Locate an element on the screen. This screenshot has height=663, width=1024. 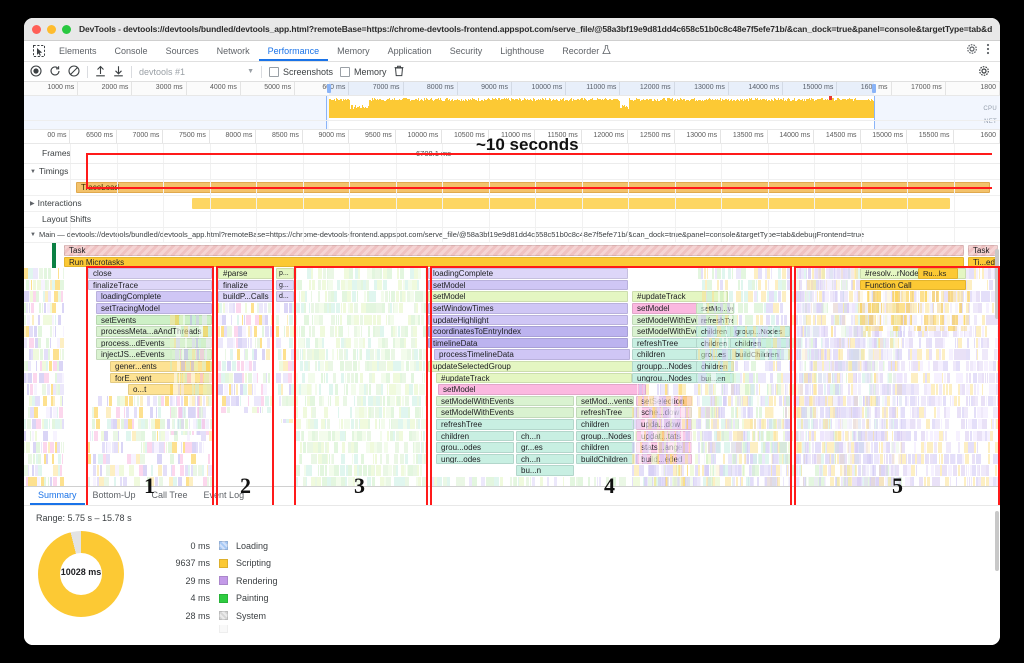
flame-bar: buildP...Calls is located at coordinates (246, 296).